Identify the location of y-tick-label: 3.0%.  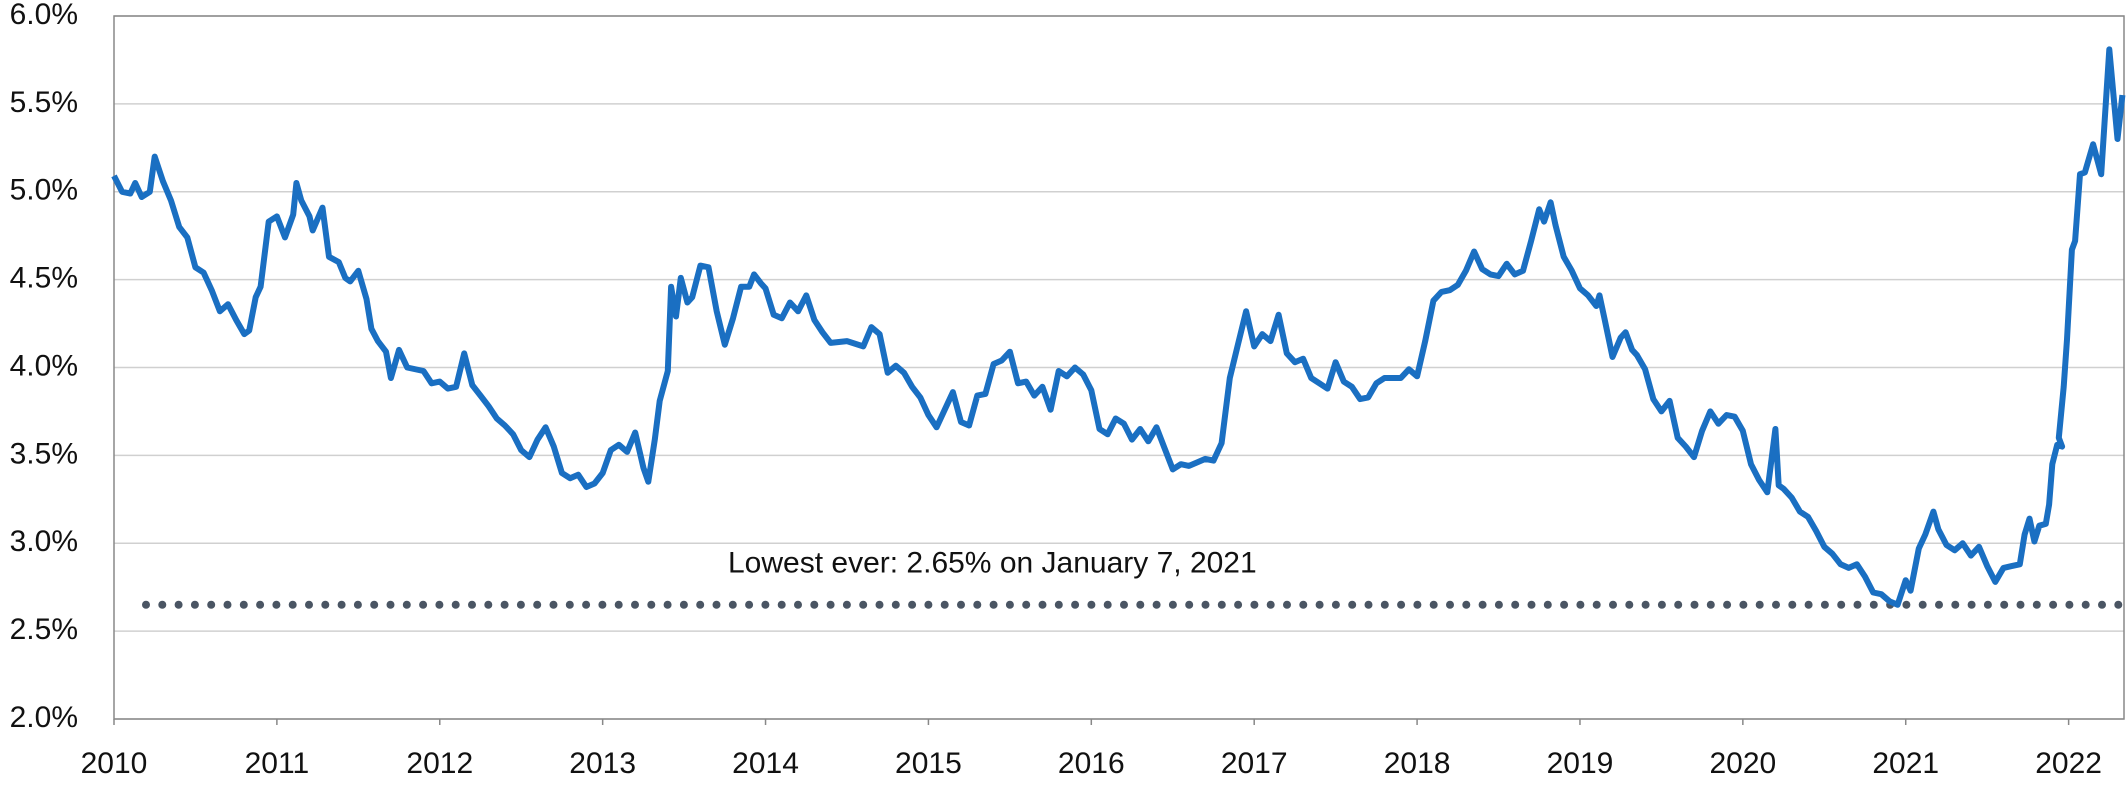
(44, 541).